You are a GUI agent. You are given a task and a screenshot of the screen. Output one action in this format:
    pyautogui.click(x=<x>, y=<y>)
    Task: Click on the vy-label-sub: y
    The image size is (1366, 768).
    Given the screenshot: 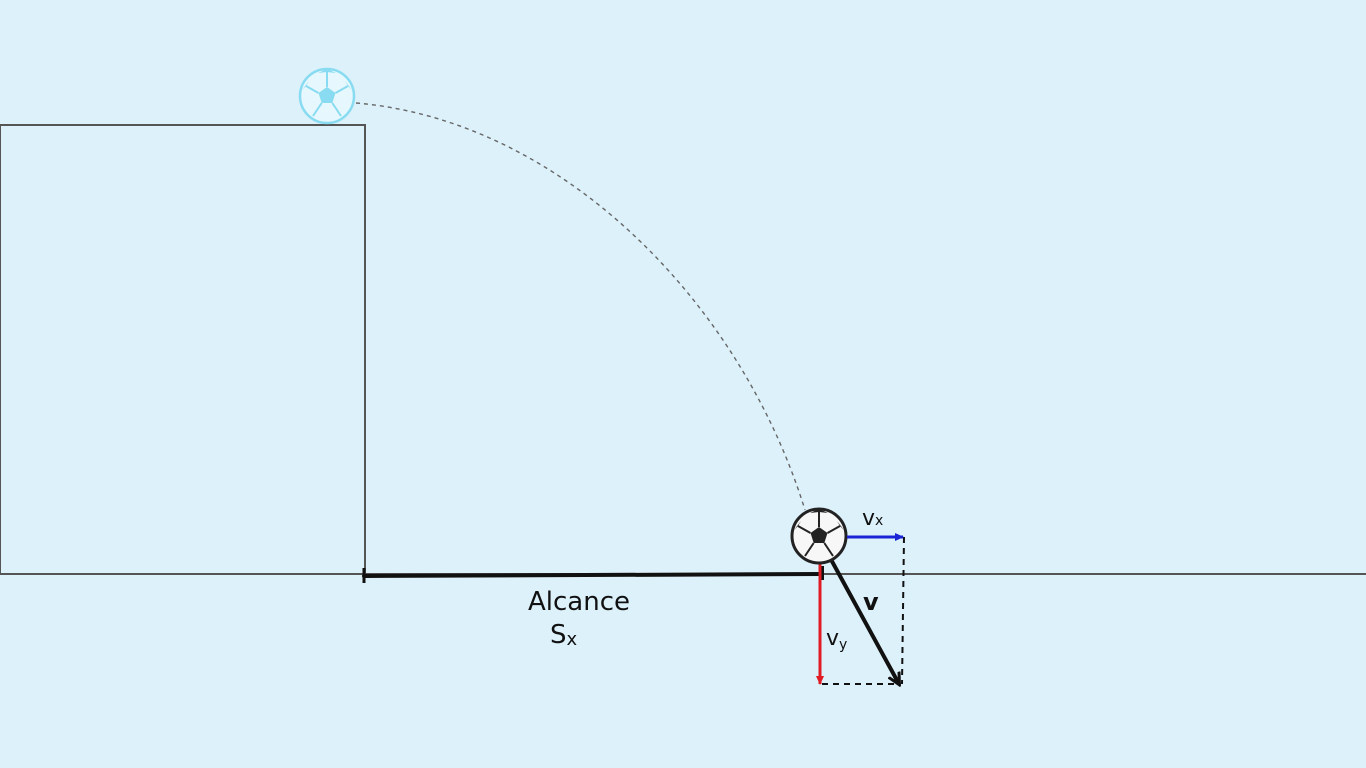 What is the action you would take?
    pyautogui.click(x=843, y=645)
    